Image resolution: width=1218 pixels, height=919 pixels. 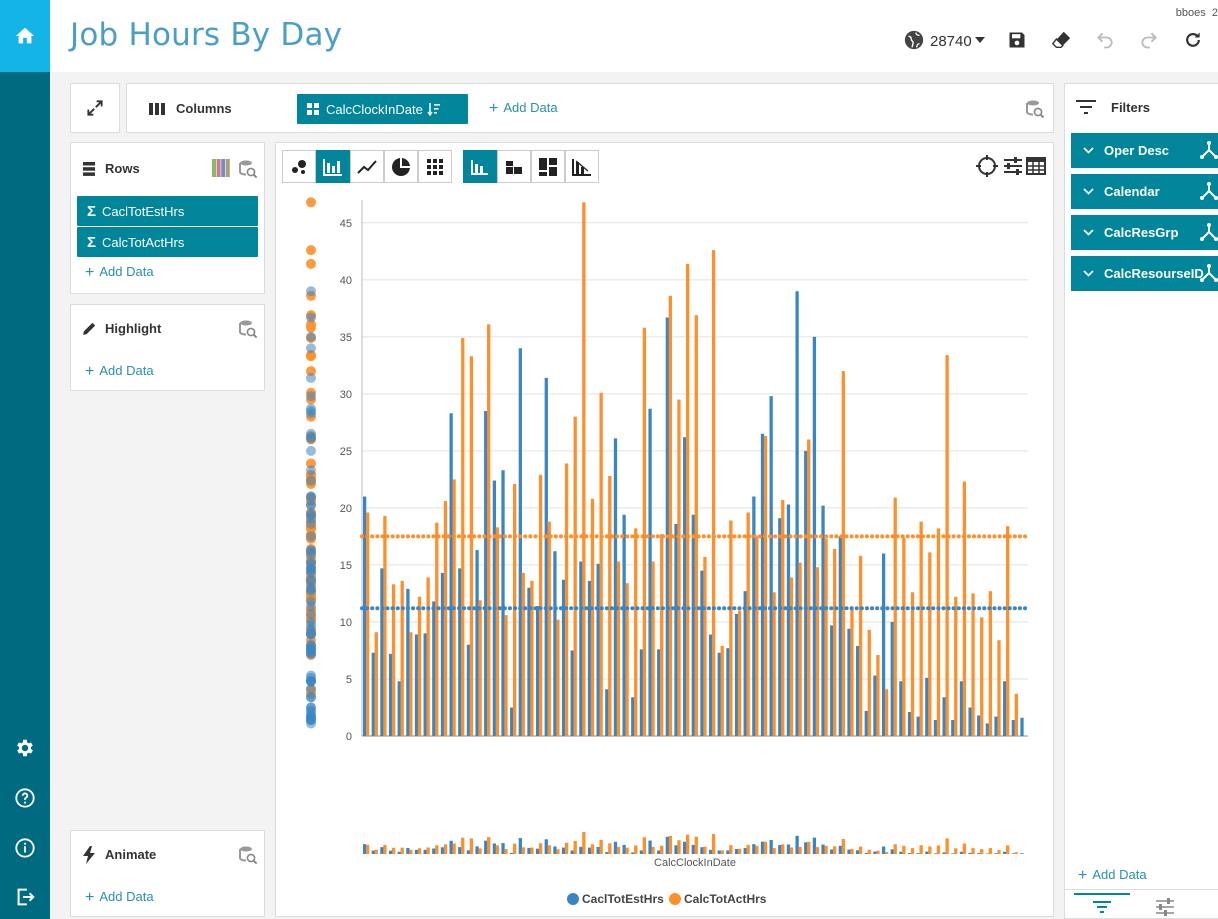 What do you see at coordinates (119, 272) in the screenshot?
I see `rows-add-data: + Add Data` at bounding box center [119, 272].